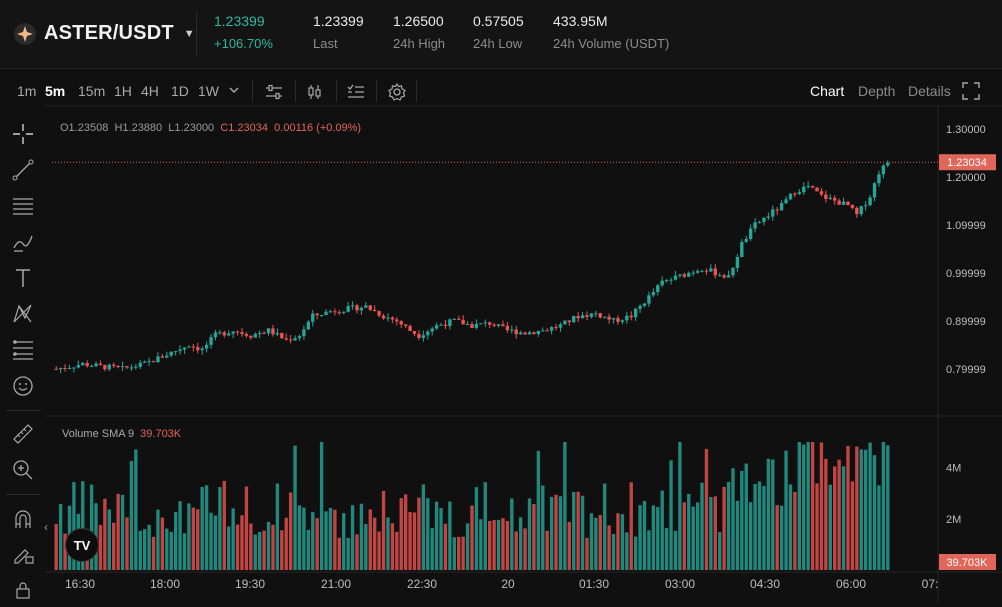  I want to click on horizontal-lines-icon, so click(23, 206).